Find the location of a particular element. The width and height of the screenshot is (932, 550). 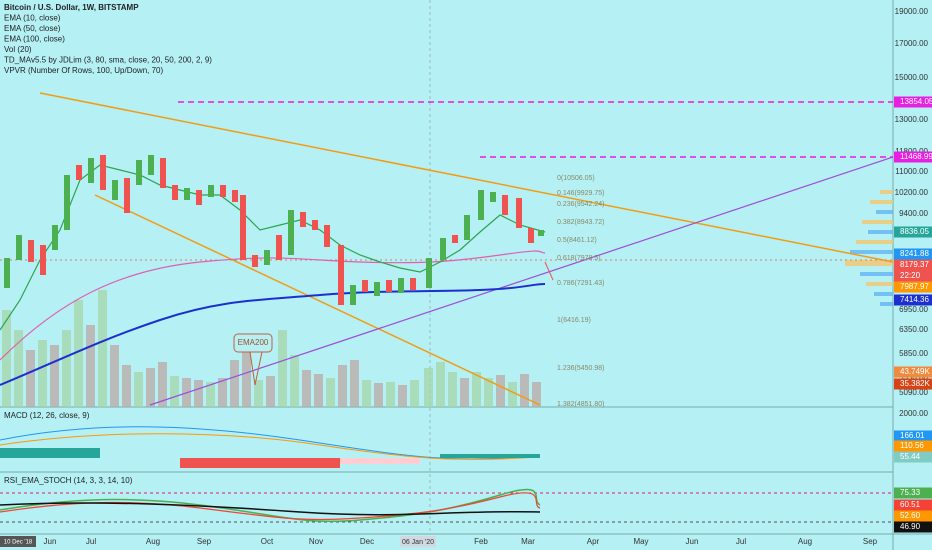

fib-level: 0.236(9542.24) is located at coordinates (580, 204).